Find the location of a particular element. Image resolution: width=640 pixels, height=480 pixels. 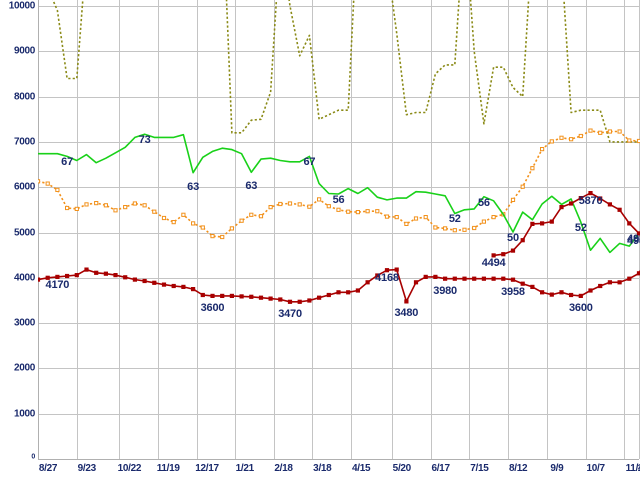

x-tick-label: 3/18 is located at coordinates (322, 468).